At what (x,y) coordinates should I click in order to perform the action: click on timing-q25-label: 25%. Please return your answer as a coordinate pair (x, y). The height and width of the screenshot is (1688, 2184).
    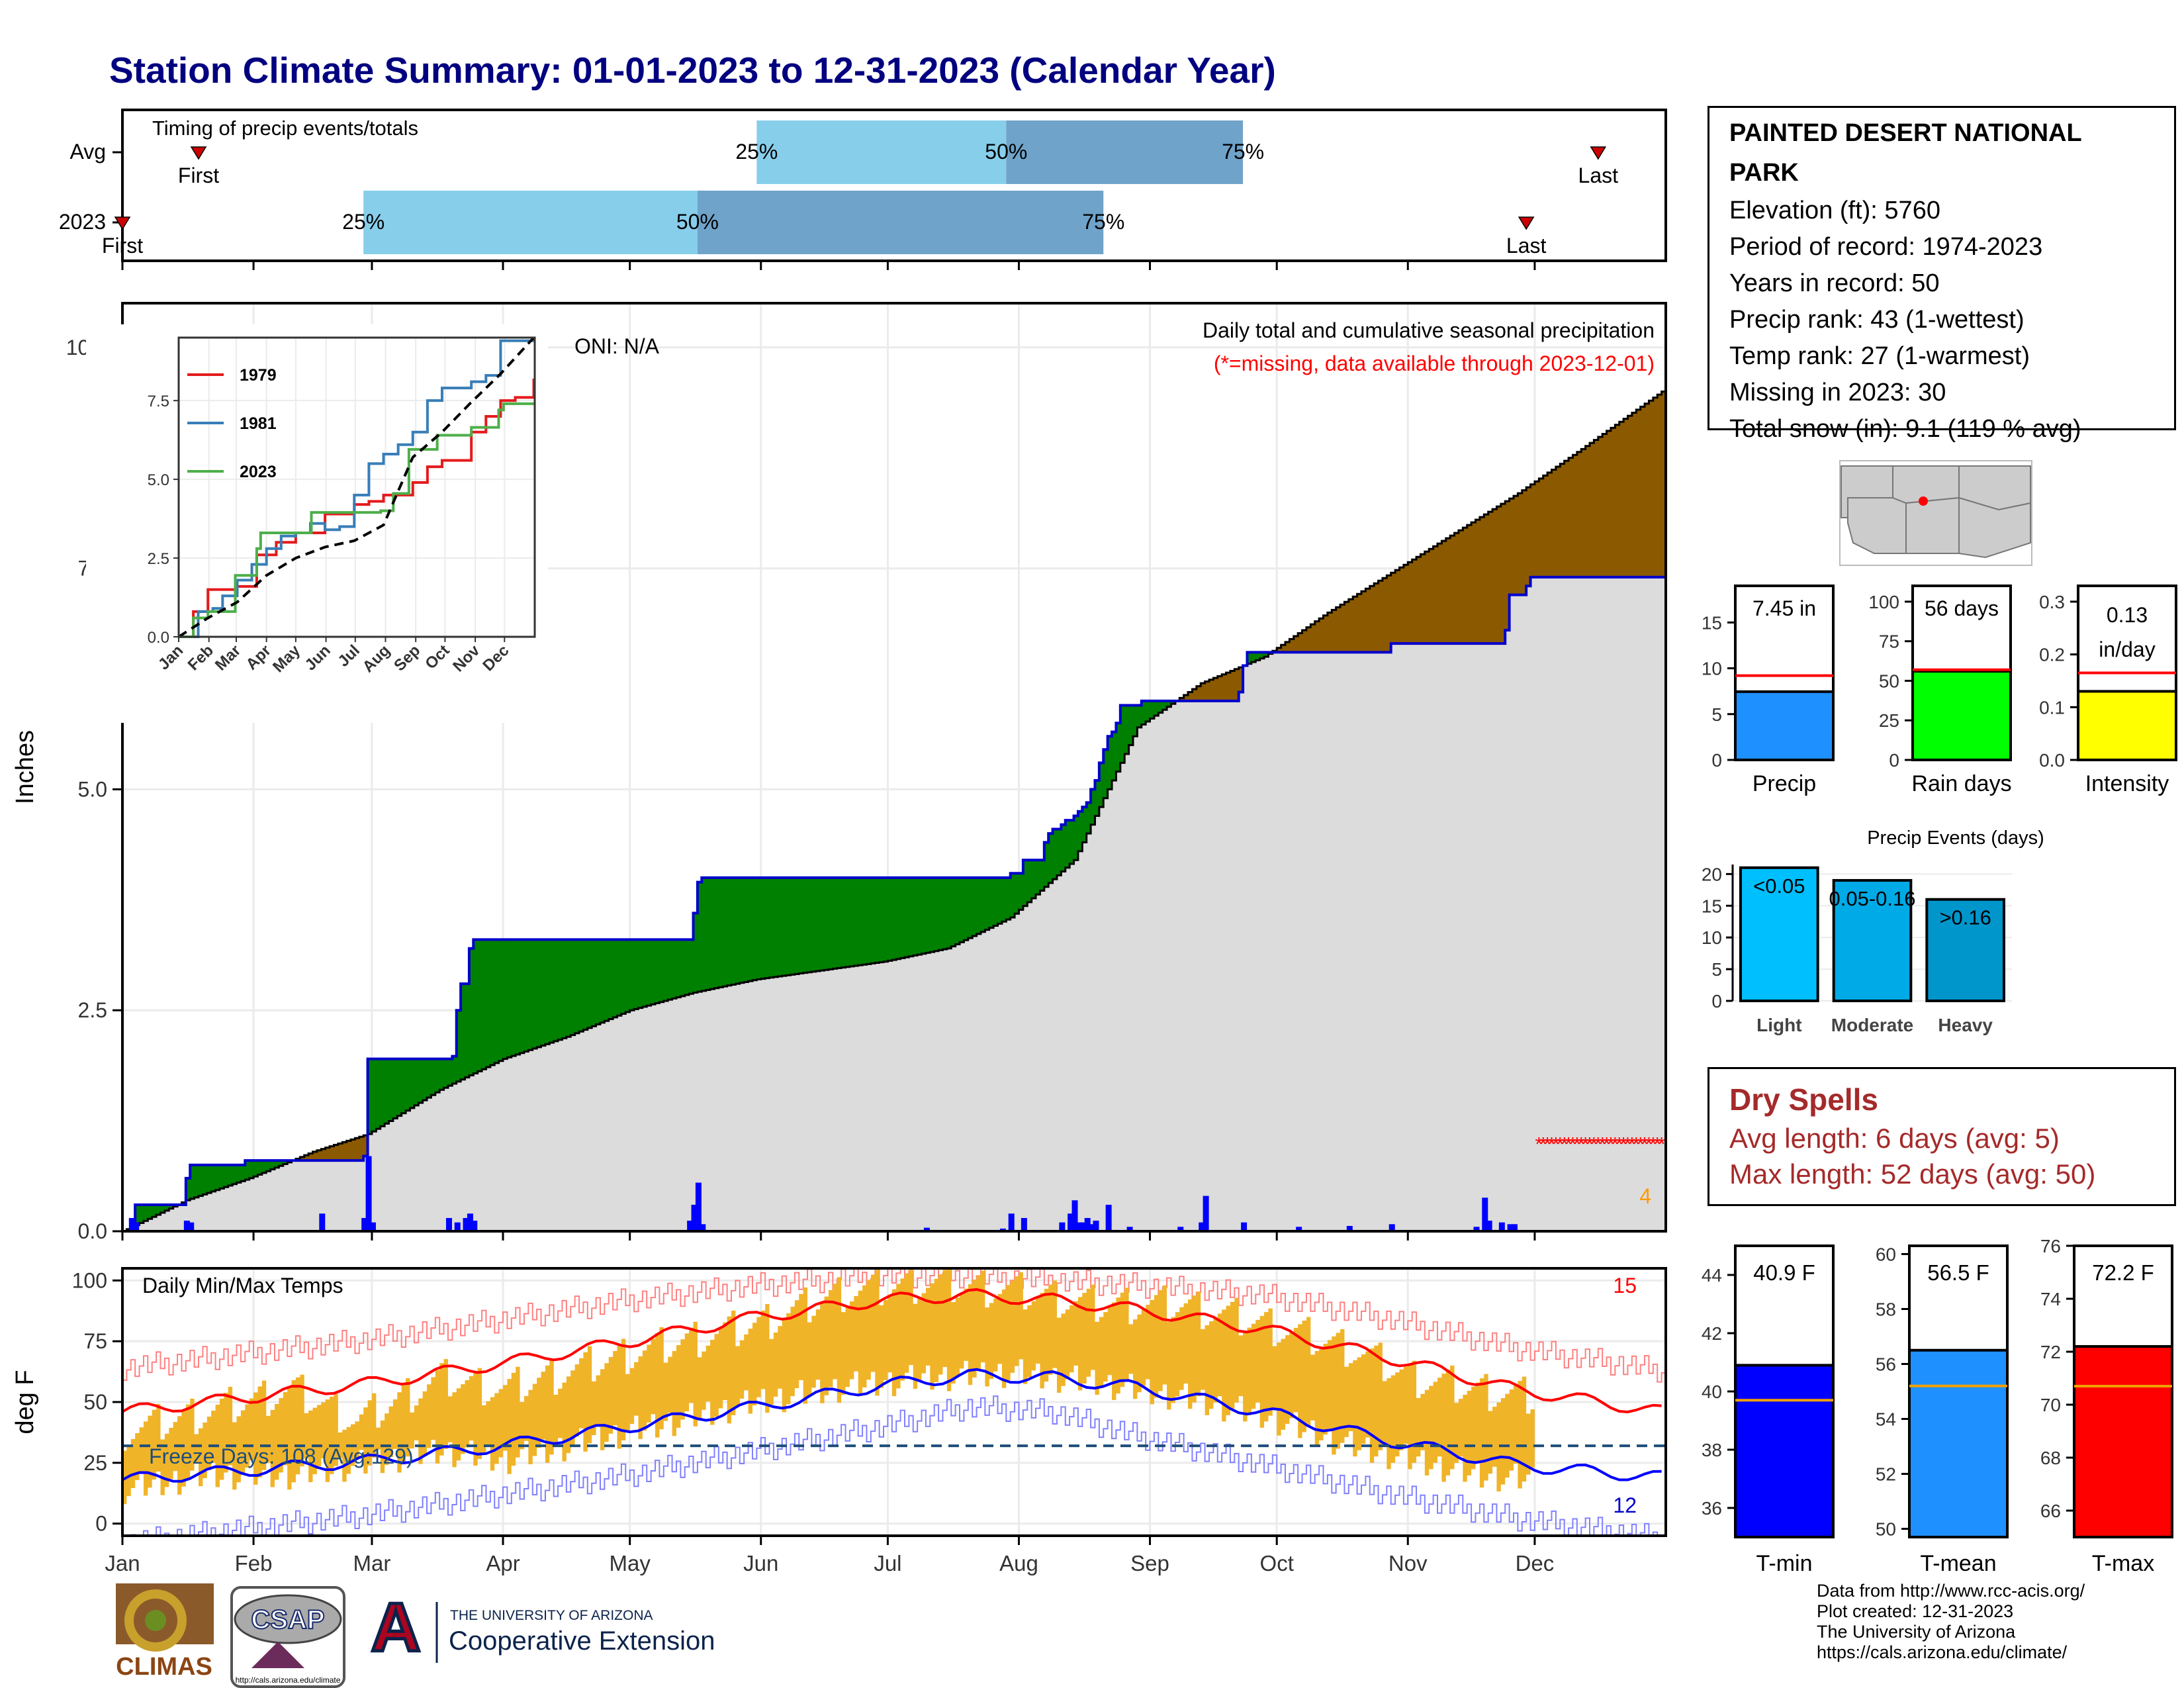
    Looking at the image, I should click on (756, 152).